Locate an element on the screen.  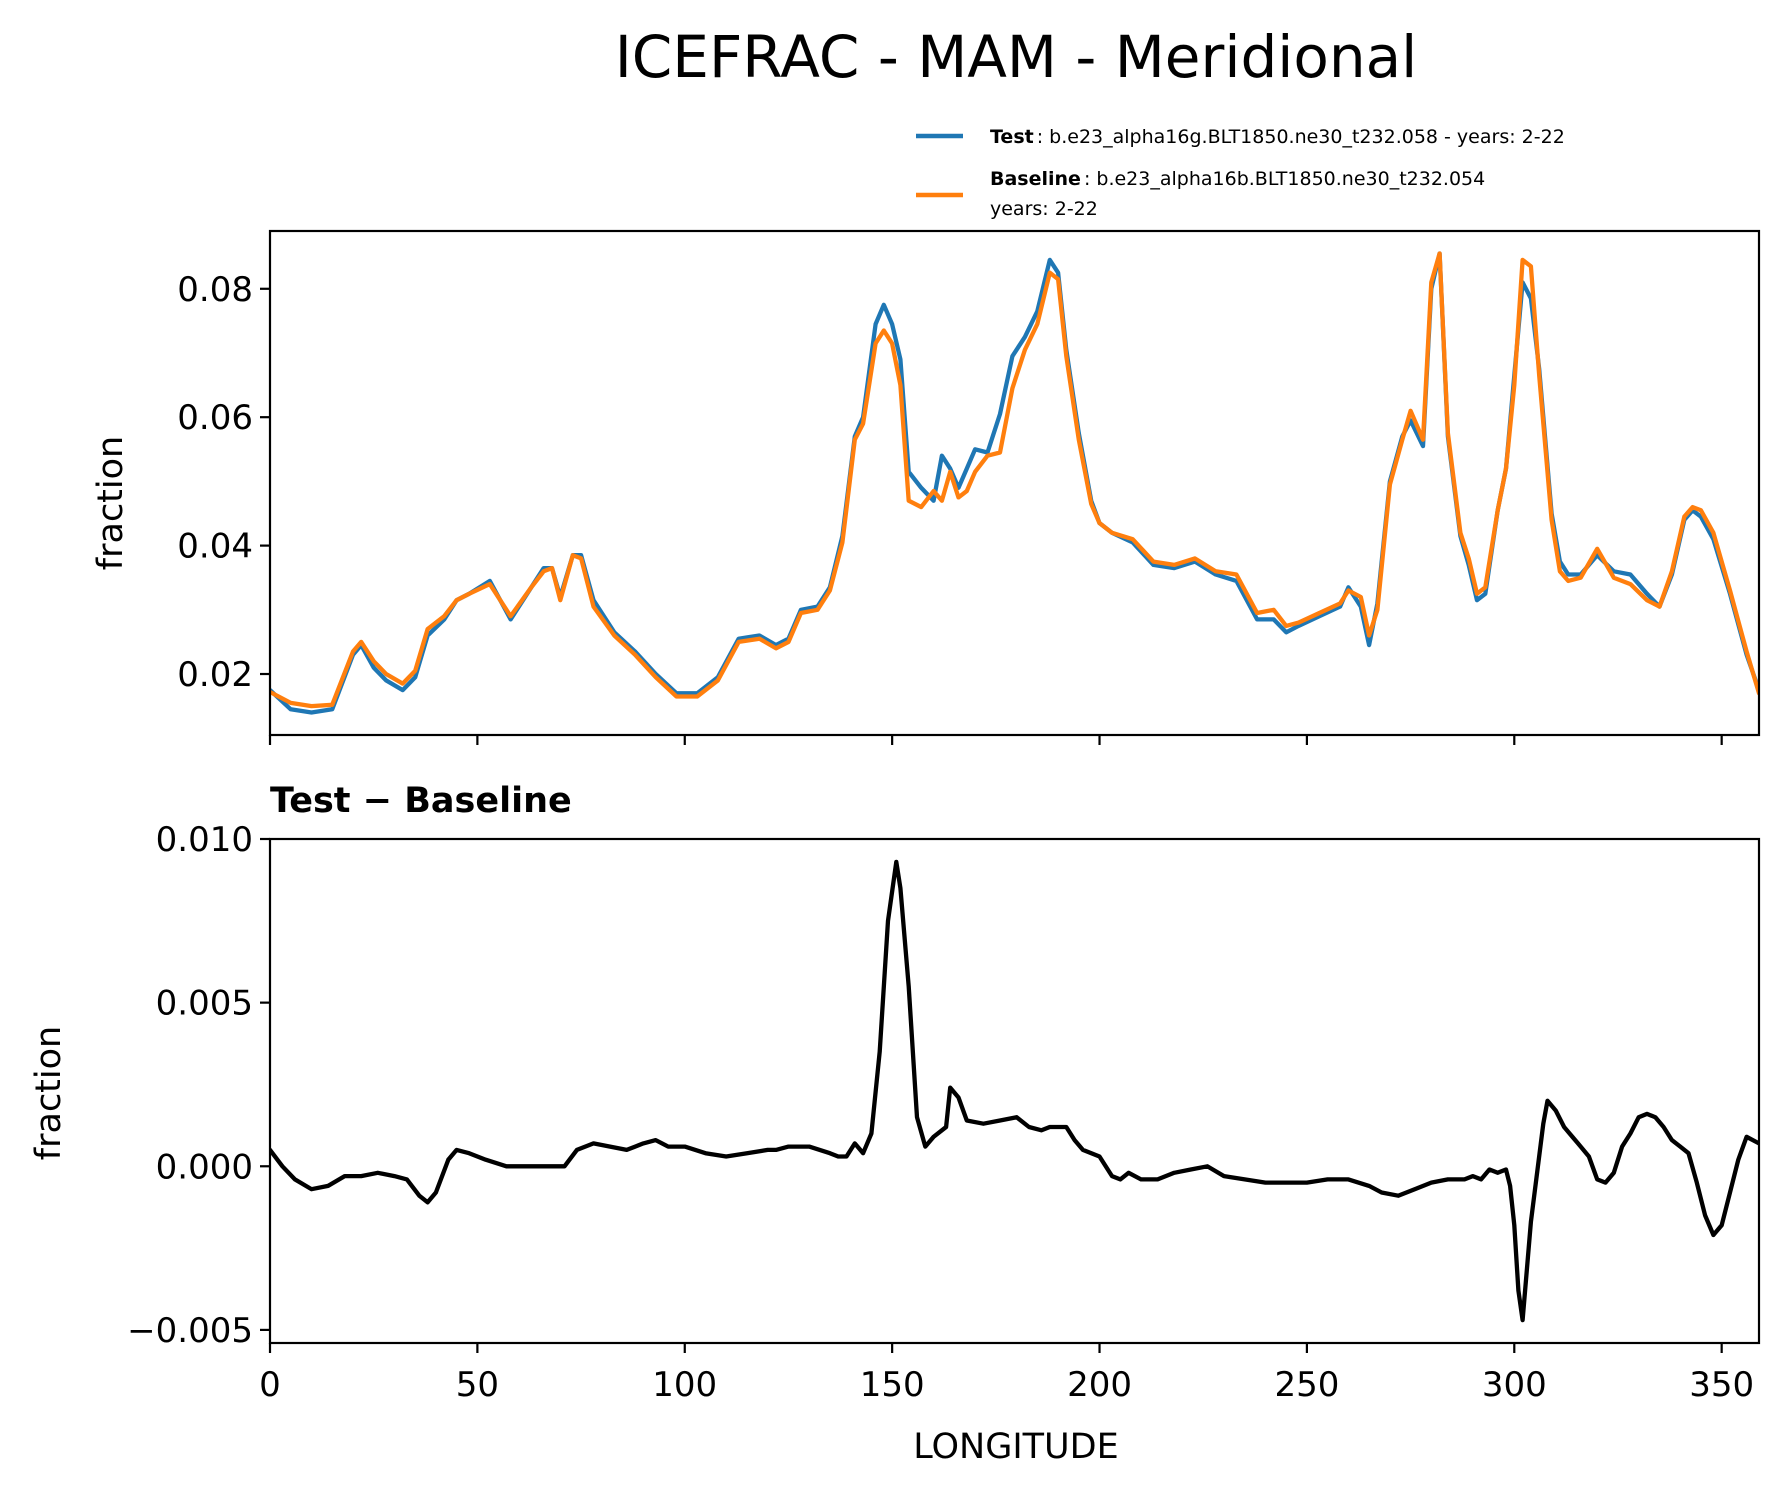
bottom-x-tick-label: 50 is located at coordinates (477, 1385).